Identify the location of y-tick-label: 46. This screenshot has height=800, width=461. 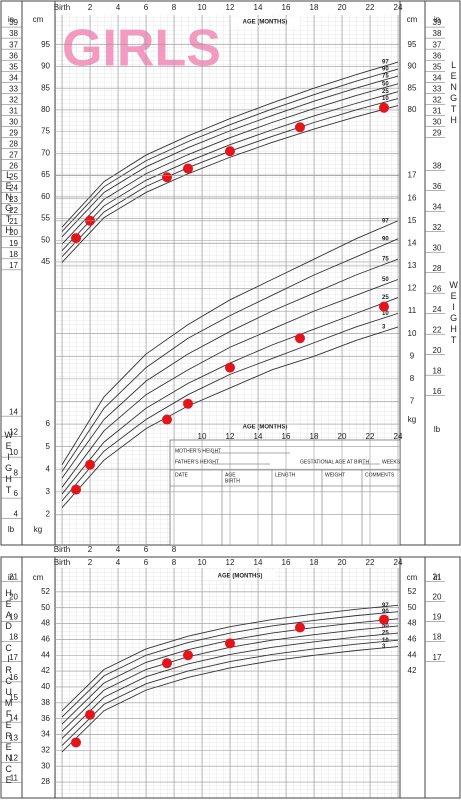
(412, 639).